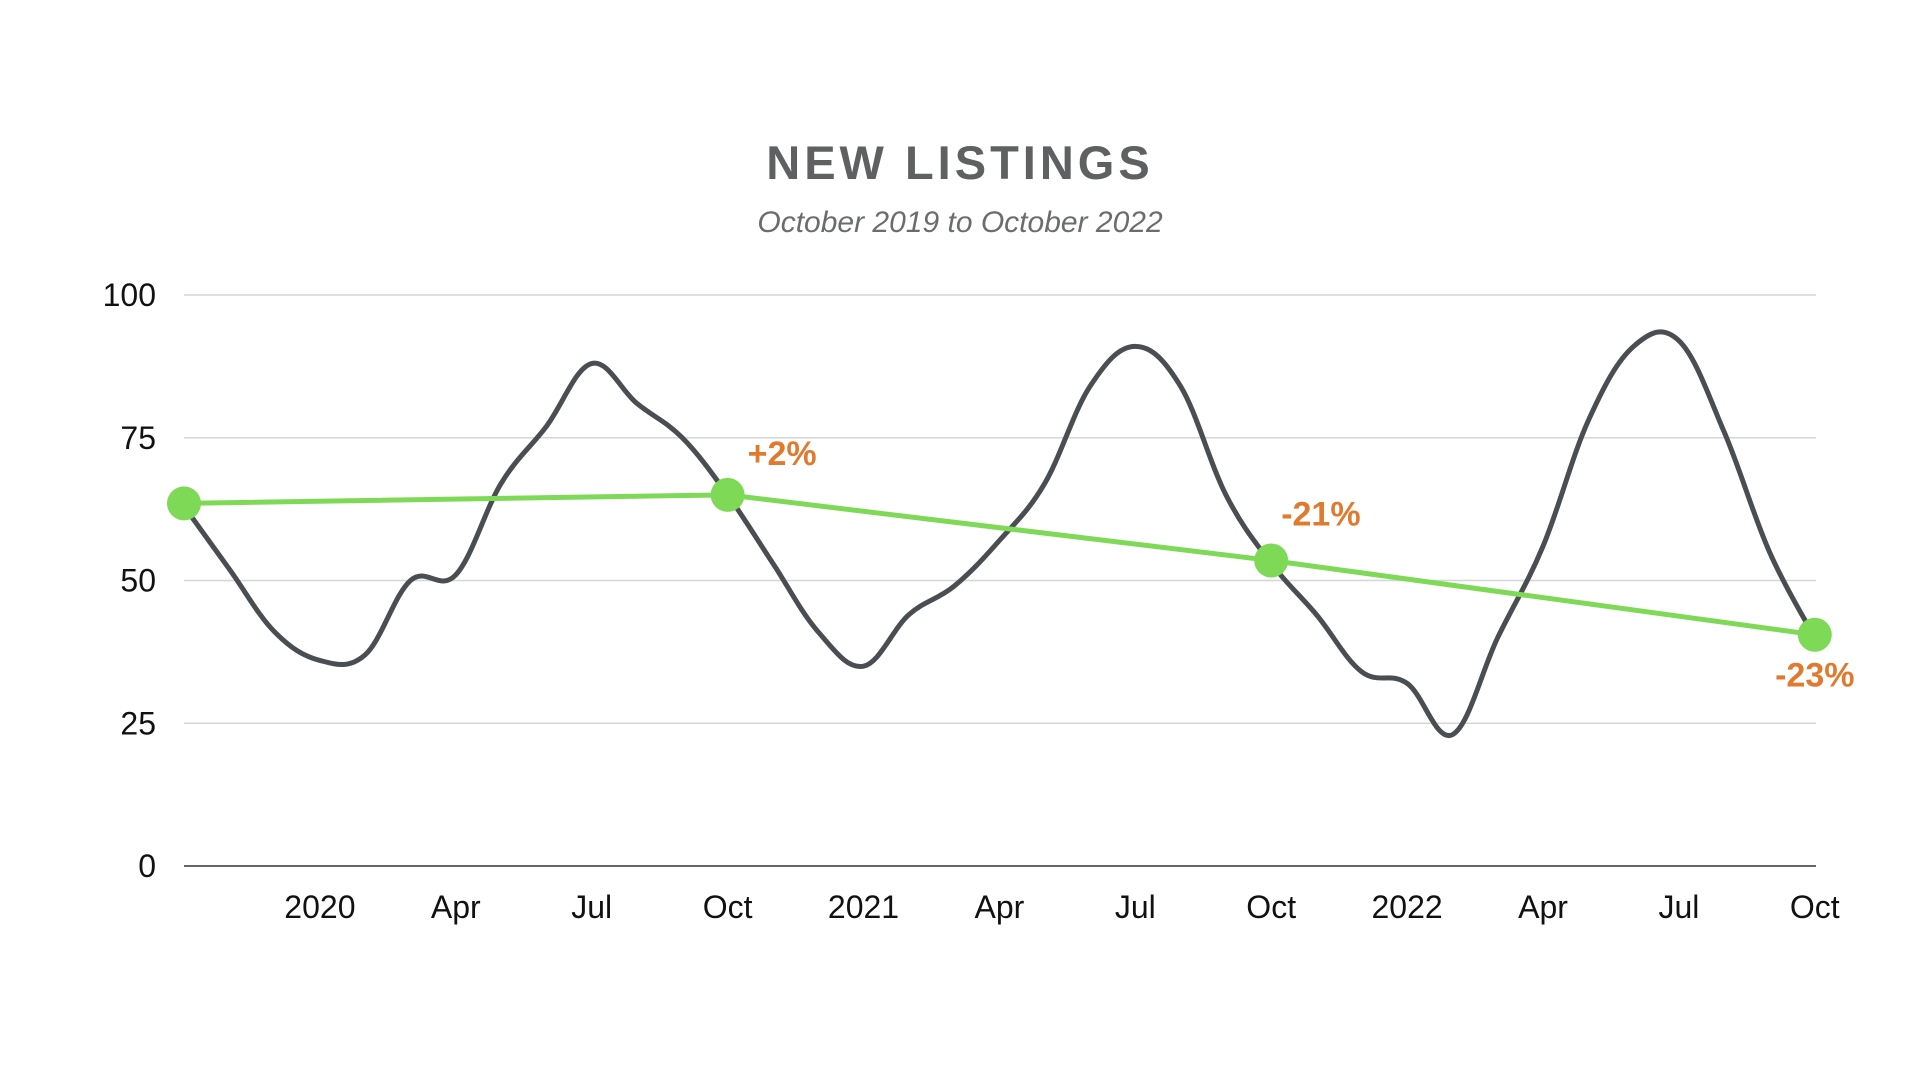  Describe the element at coordinates (1061, 907) in the screenshot. I see `x-axis-ticks: 2020 Apr Jul Oct 2021 Apr Jul Oct 2022 Apr Jul Oct` at that location.